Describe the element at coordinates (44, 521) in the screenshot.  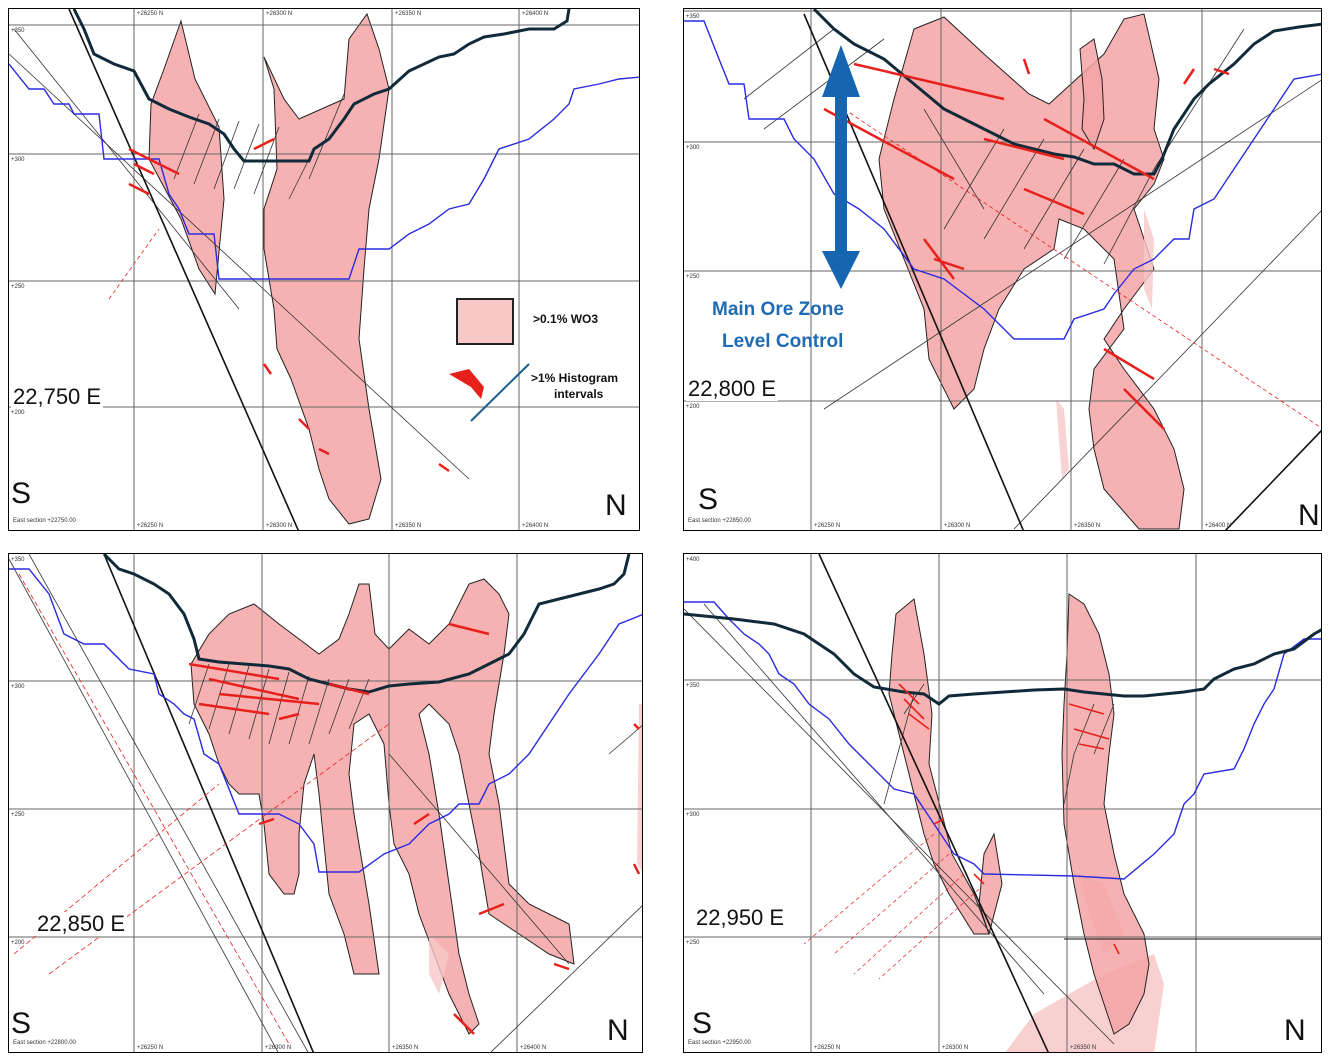
I see `section-footer: East section +22750.00` at that location.